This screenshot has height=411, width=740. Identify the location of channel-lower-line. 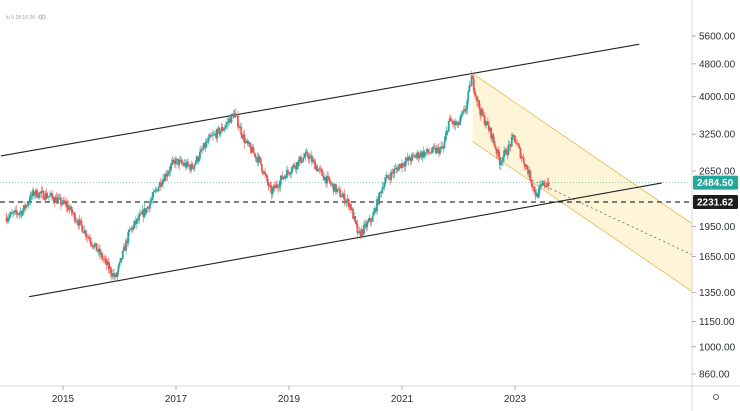
(584, 217).